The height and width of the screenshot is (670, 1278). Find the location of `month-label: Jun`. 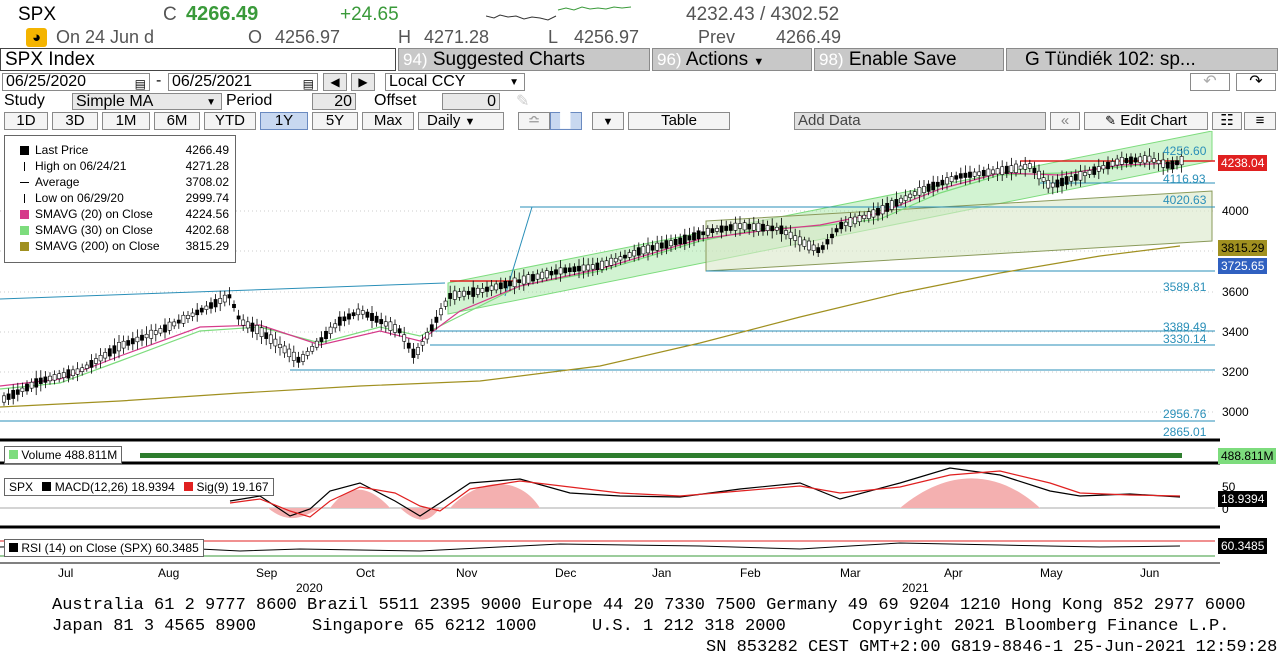

month-label: Jun is located at coordinates (1150, 573).